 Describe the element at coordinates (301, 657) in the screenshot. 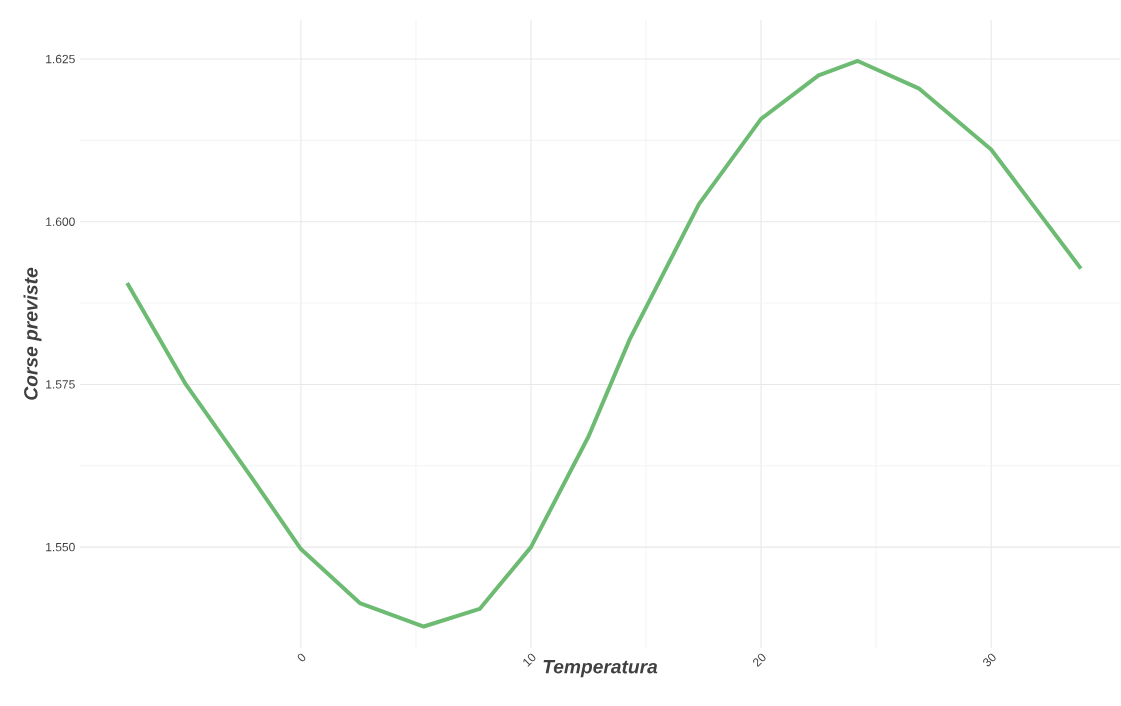

I see `x-tick-label: 0` at that location.